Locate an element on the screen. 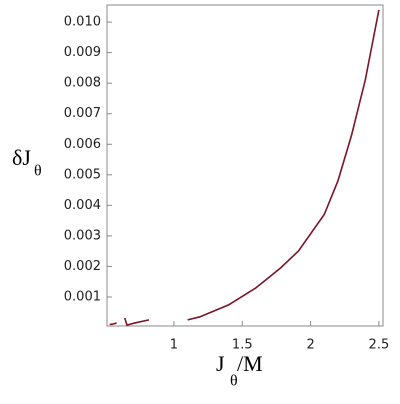 The image size is (400, 404). x-tick-label: 1 is located at coordinates (174, 345).